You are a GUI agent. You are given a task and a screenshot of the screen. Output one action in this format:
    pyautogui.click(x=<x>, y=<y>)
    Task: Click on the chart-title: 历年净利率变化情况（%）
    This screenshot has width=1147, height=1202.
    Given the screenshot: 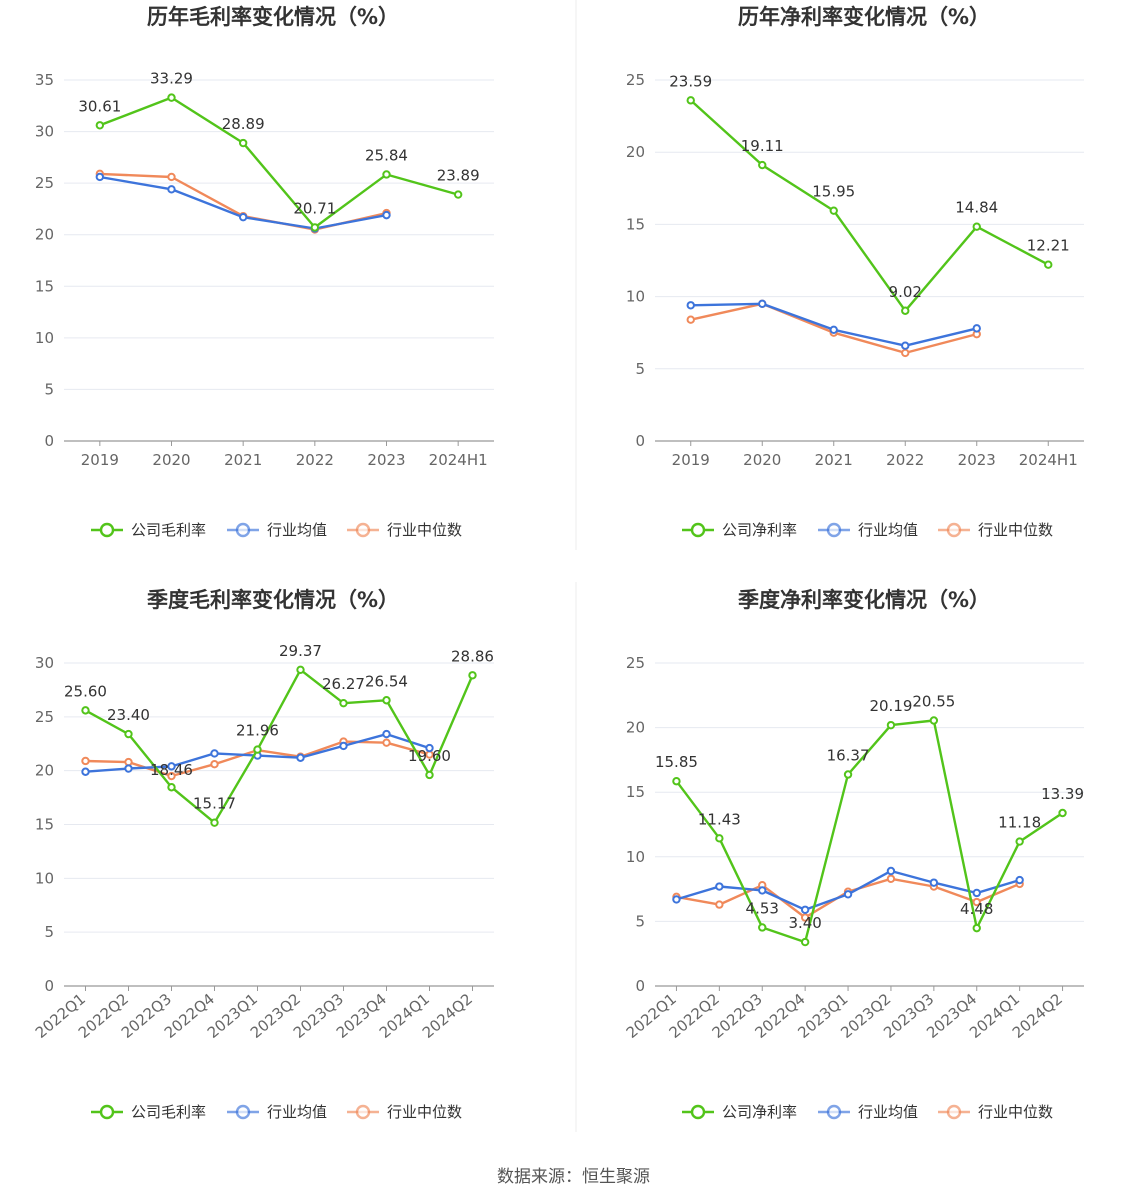 What is the action you would take?
    pyautogui.click(x=864, y=17)
    